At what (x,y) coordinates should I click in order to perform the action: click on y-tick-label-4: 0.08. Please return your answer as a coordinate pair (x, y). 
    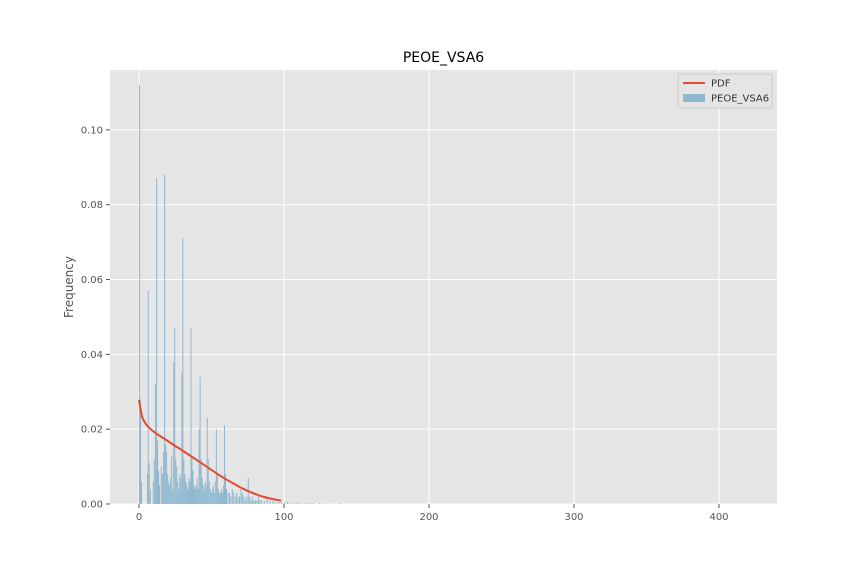
    Looking at the image, I should click on (92, 205).